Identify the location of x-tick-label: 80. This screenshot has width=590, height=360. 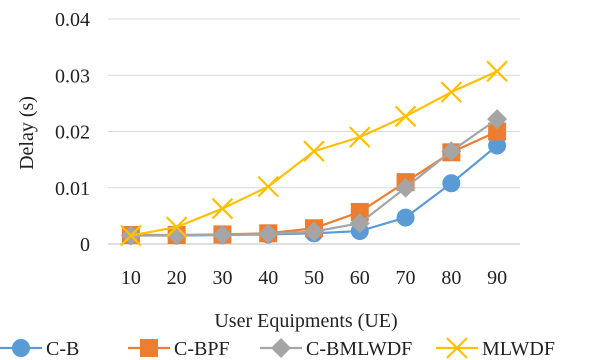
(451, 278).